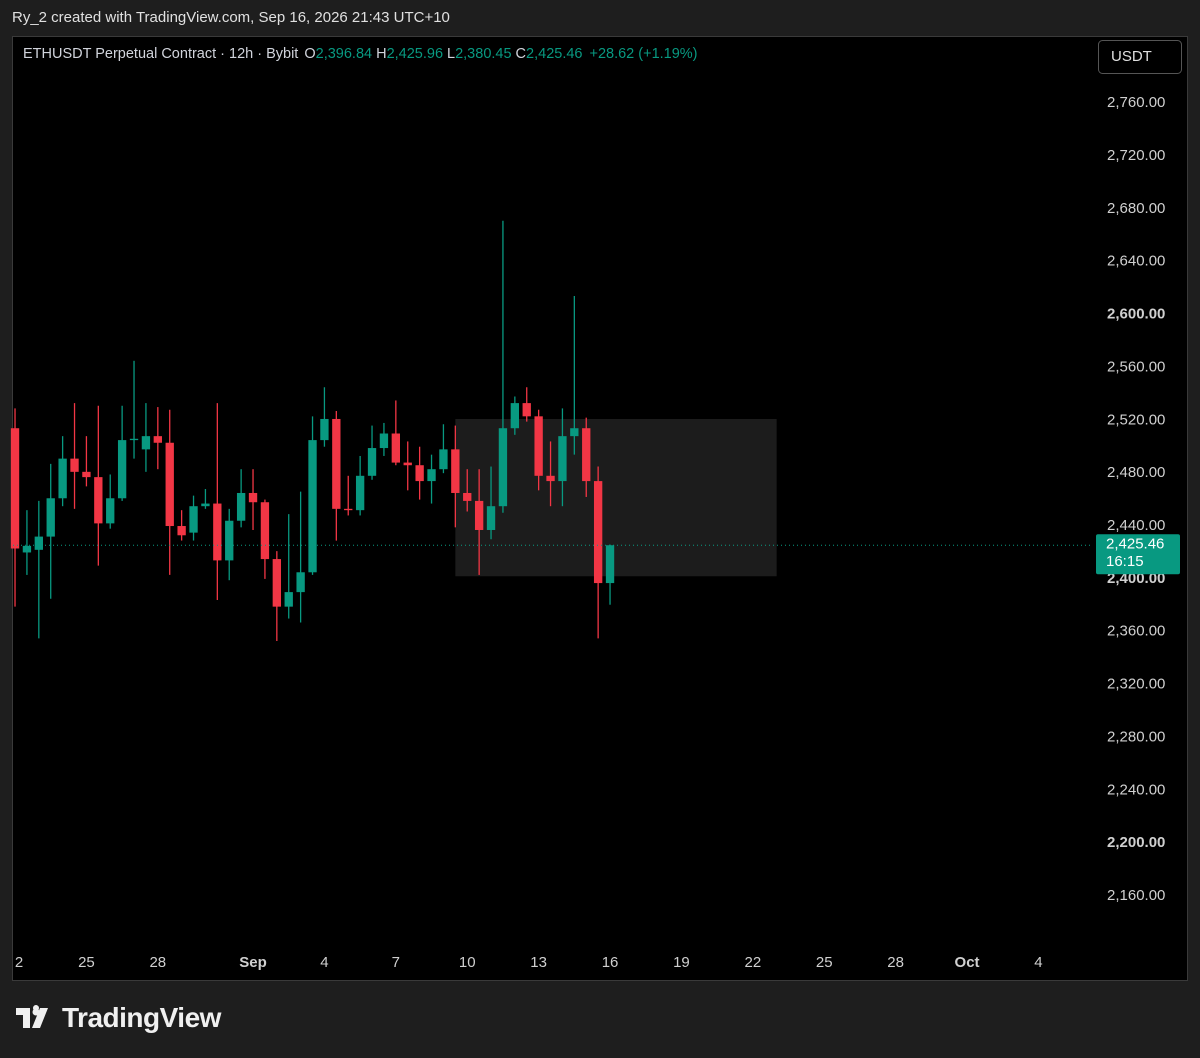 This screenshot has height=1058, width=1200. Describe the element at coordinates (1136, 208) in the screenshot. I see `y-tick-label: 2,680.00` at that location.